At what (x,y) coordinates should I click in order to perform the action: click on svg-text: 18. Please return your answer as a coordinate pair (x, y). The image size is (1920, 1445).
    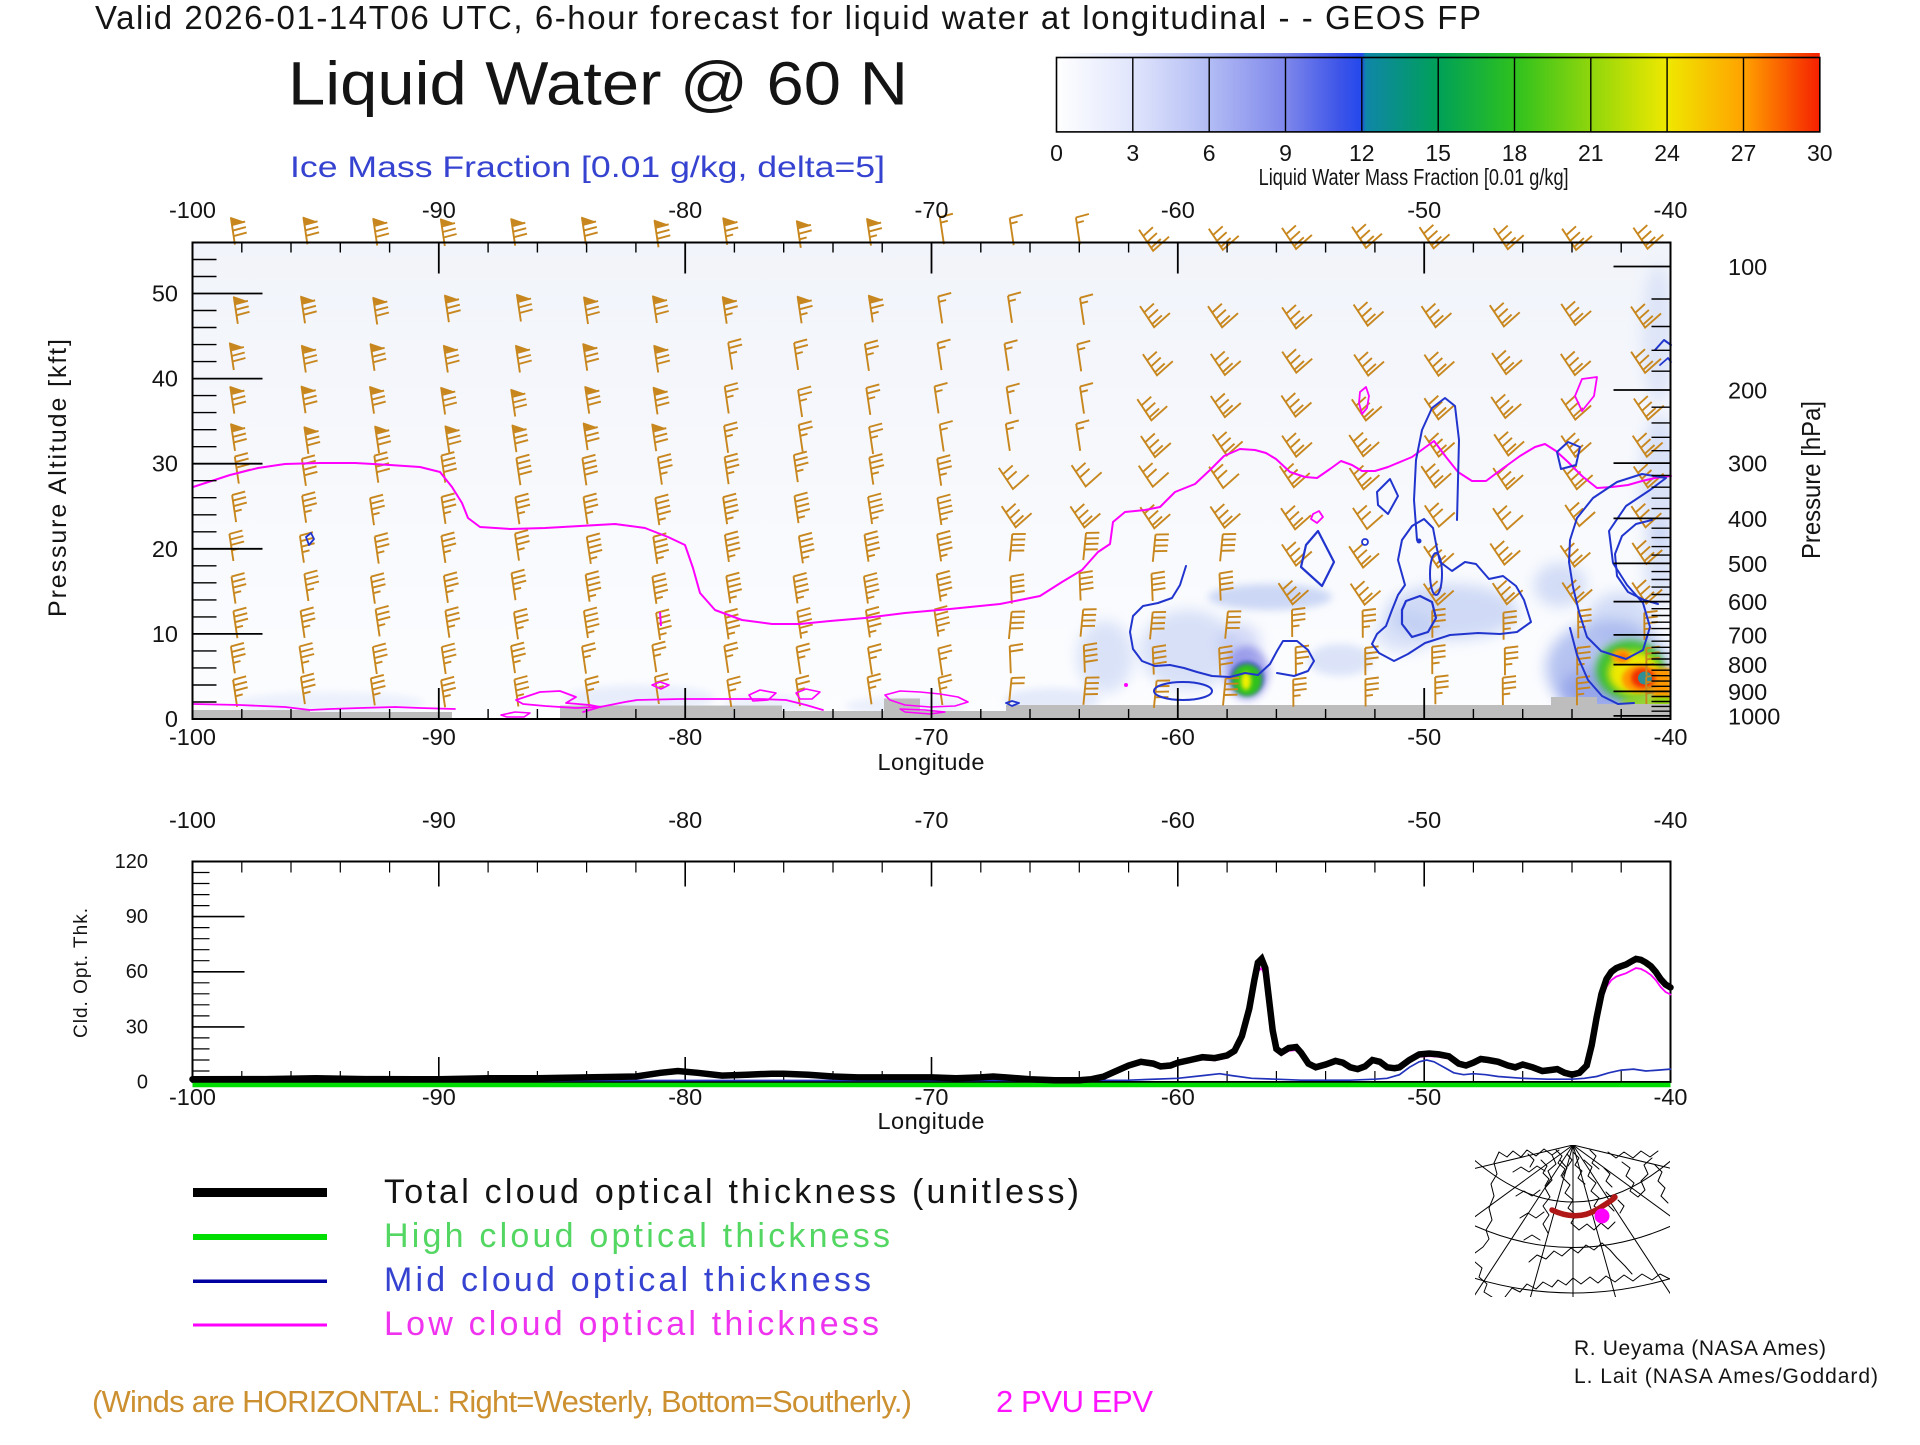
    Looking at the image, I should click on (1515, 153).